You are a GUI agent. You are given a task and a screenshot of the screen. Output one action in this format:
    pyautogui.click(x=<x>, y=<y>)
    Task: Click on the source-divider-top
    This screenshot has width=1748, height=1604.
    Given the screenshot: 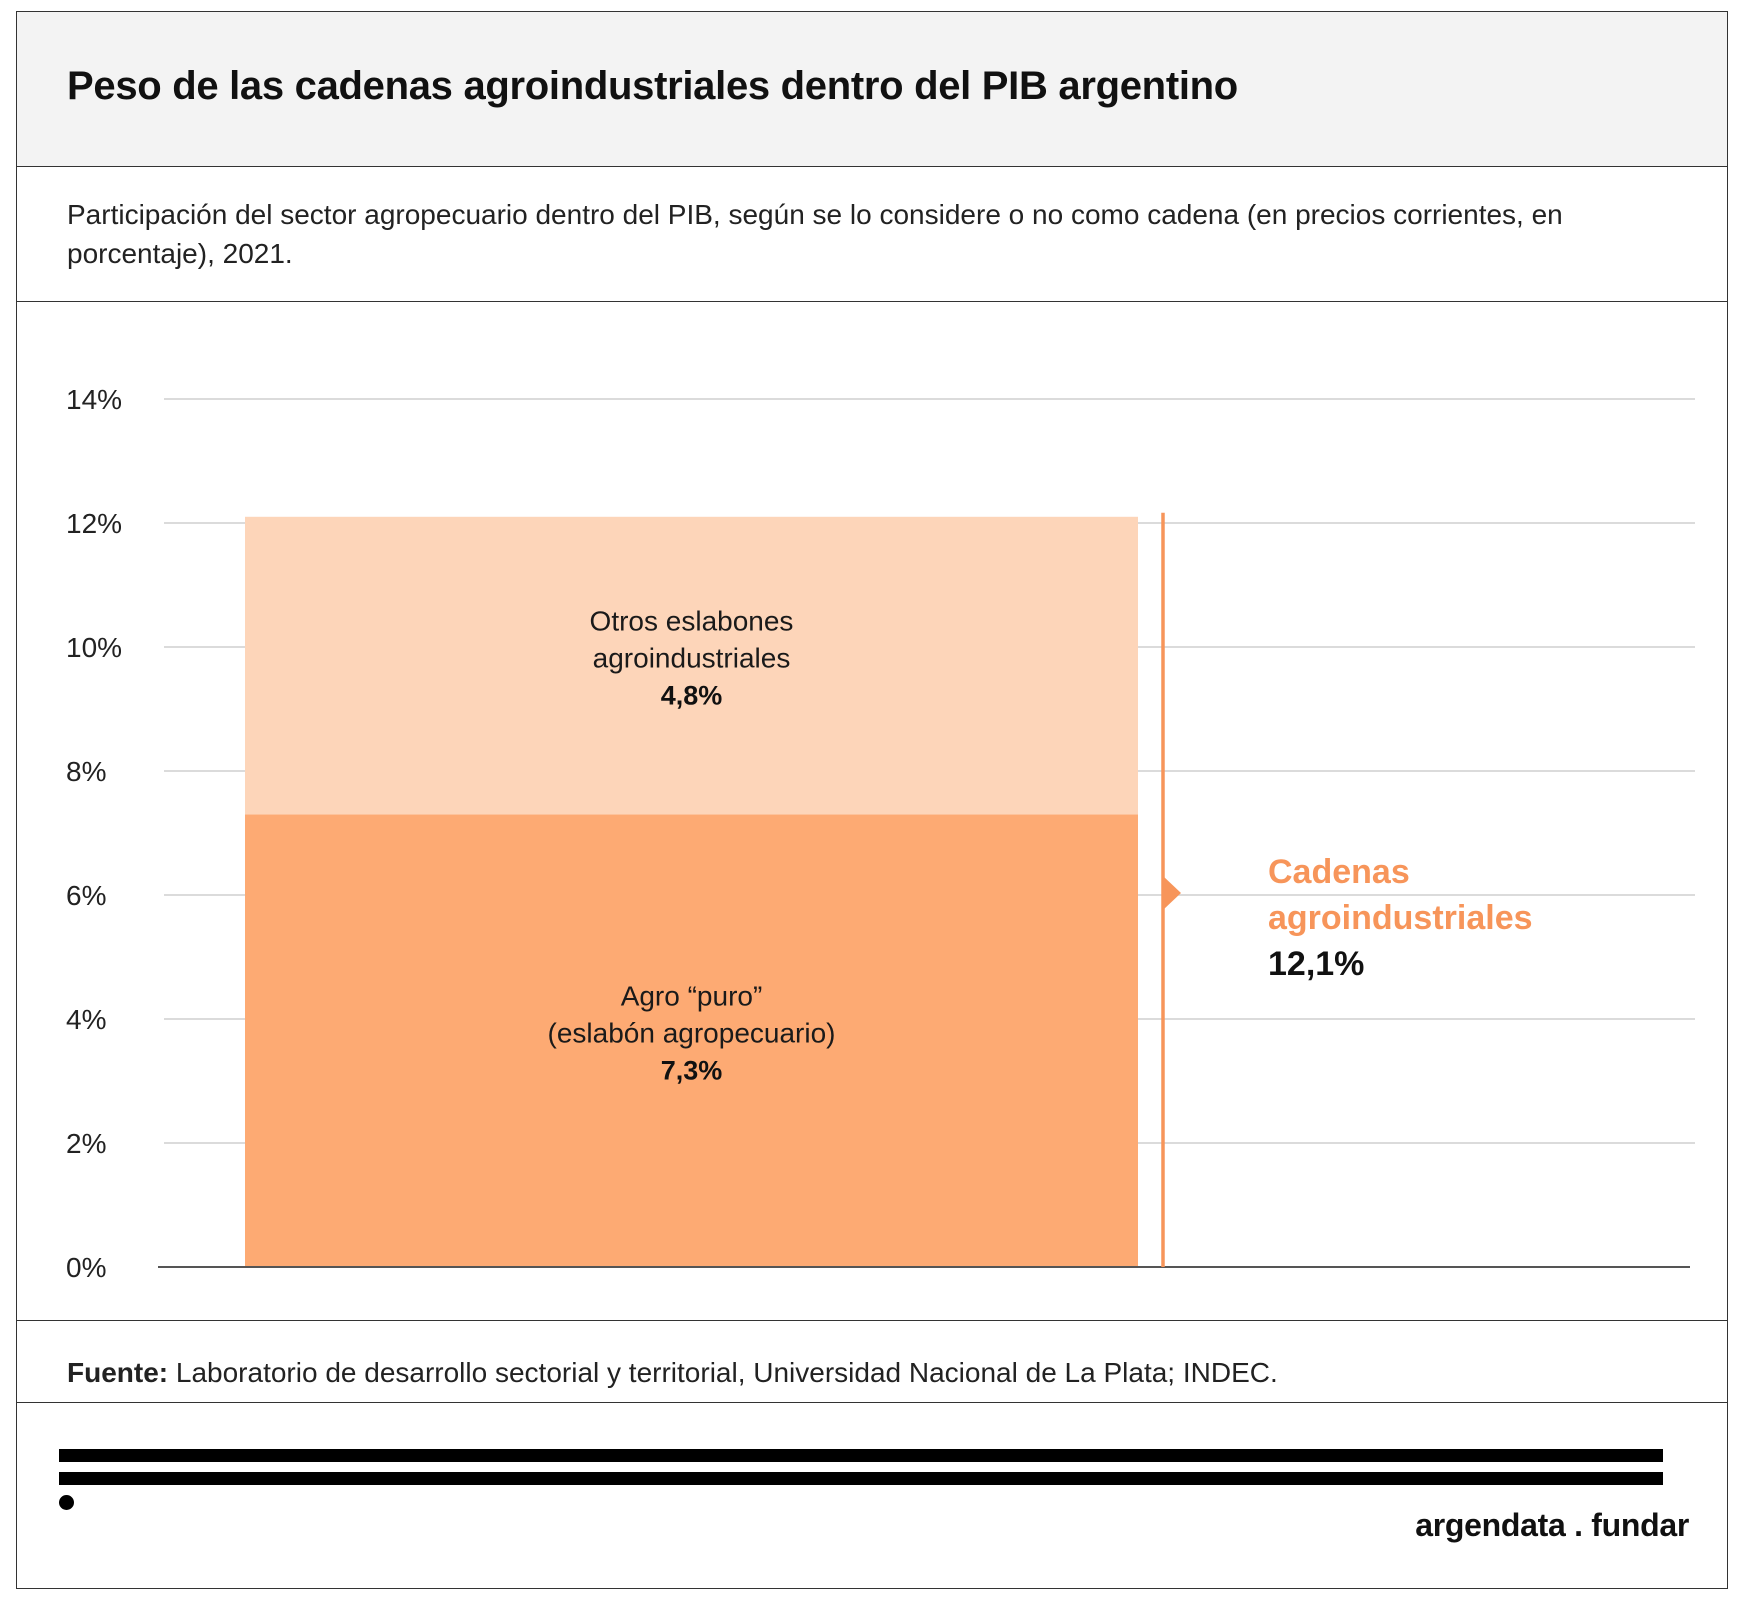 What is the action you would take?
    pyautogui.click(x=872, y=1320)
    